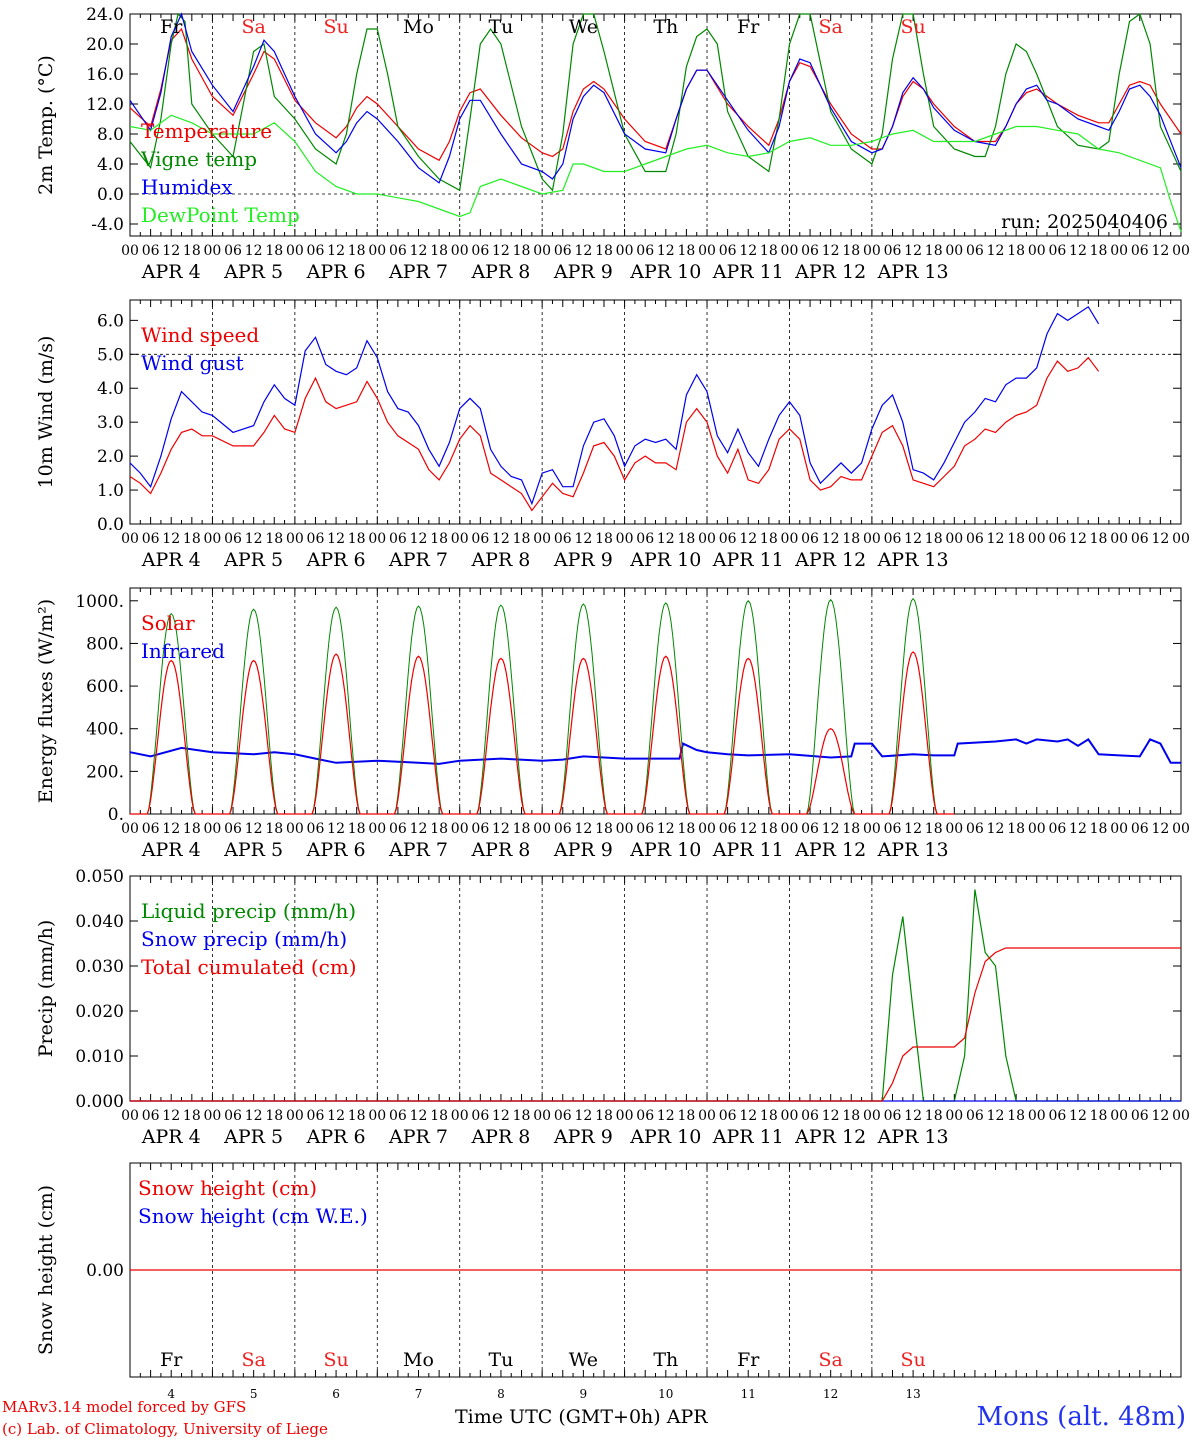  Describe the element at coordinates (655, 1024) in the screenshot. I see `series-line-total-cumulated-cm-` at that location.